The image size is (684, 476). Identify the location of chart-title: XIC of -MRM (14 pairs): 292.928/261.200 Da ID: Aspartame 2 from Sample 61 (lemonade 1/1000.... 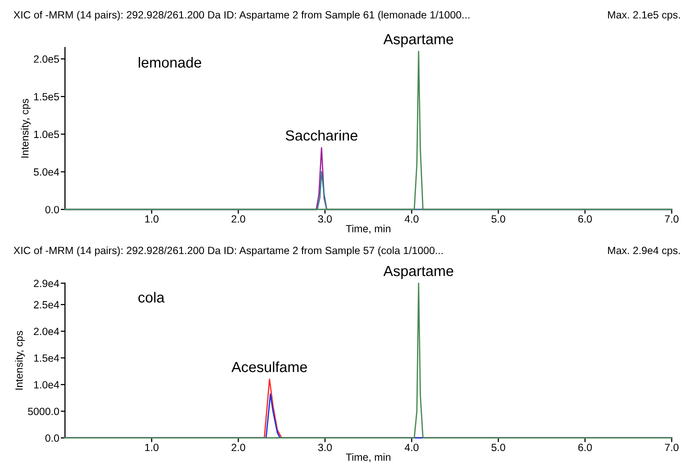
(242, 15).